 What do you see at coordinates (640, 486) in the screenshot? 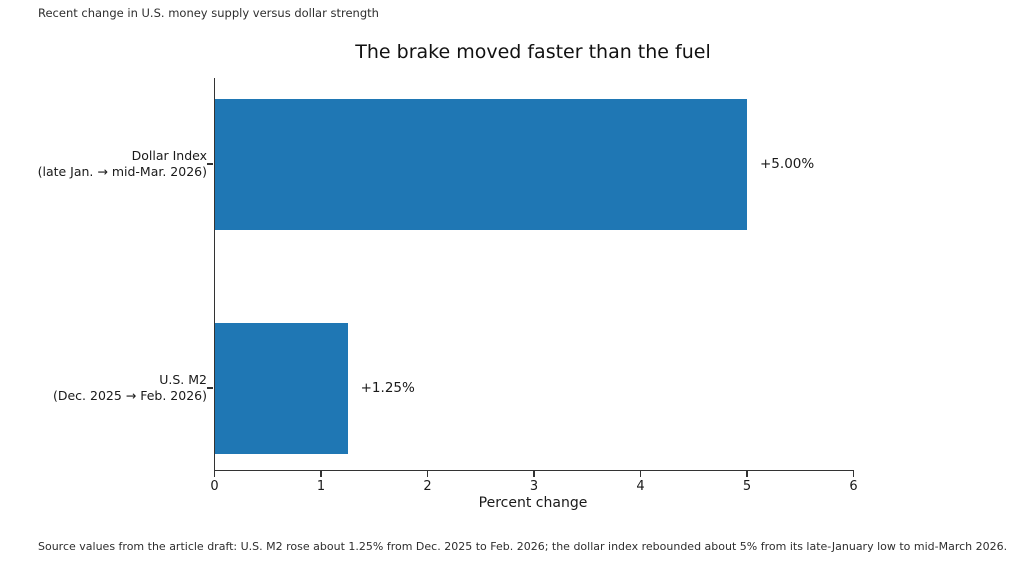
I see `x-tick-label: 4` at bounding box center [640, 486].